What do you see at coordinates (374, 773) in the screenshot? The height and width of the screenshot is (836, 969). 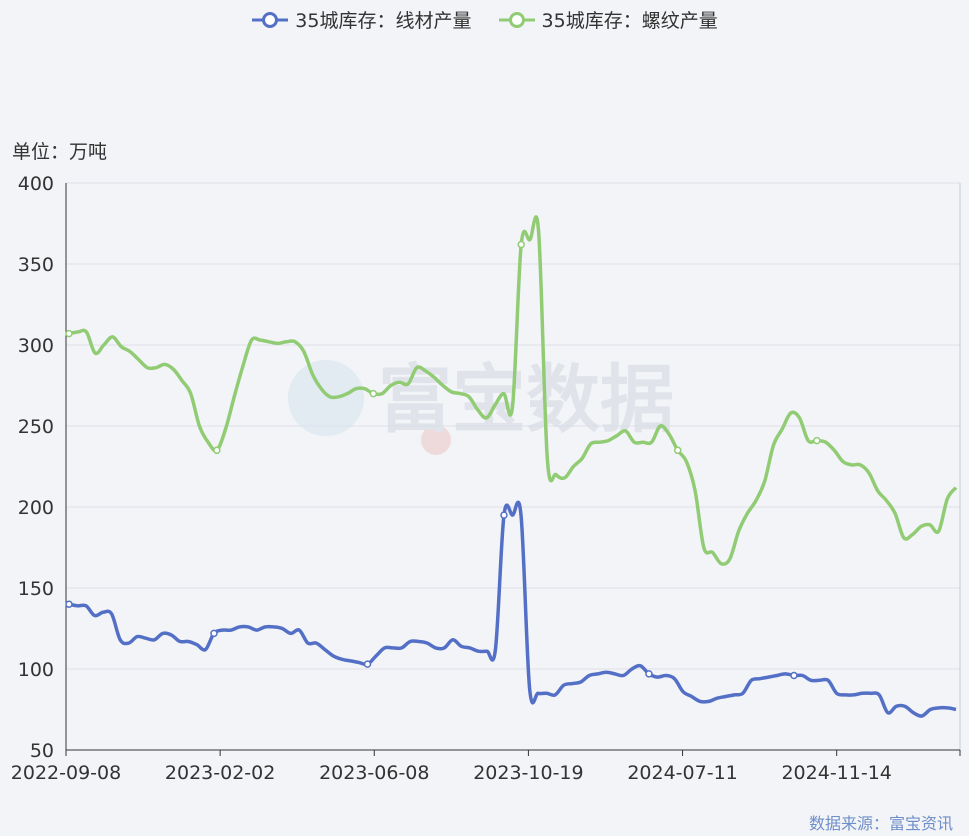 I see `x-tick-label: 2023-06-08` at bounding box center [374, 773].